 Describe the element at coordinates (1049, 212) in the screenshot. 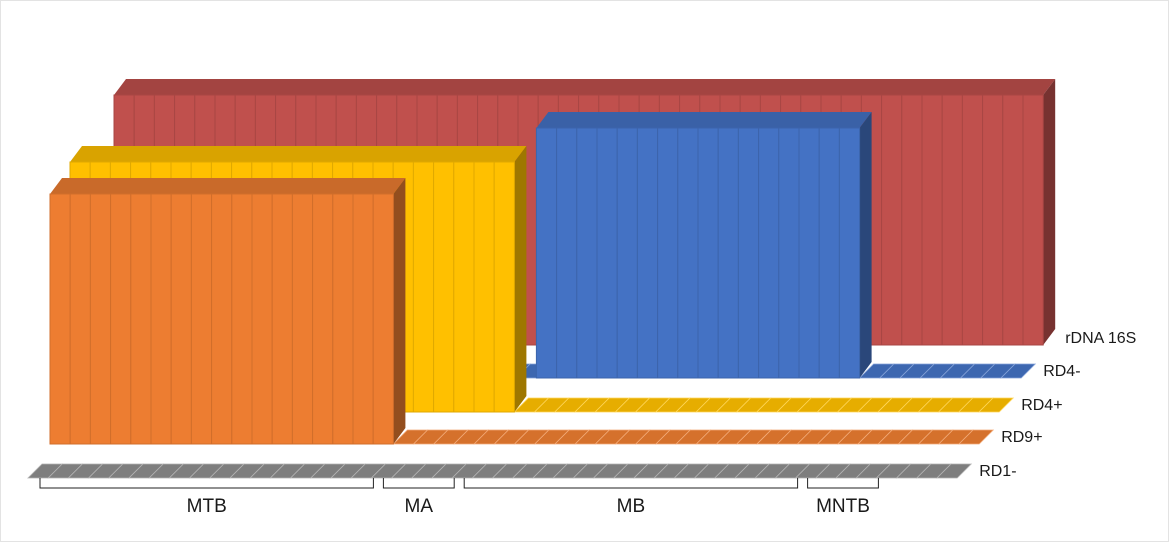

I see `bar-side-rdna-16s` at that location.